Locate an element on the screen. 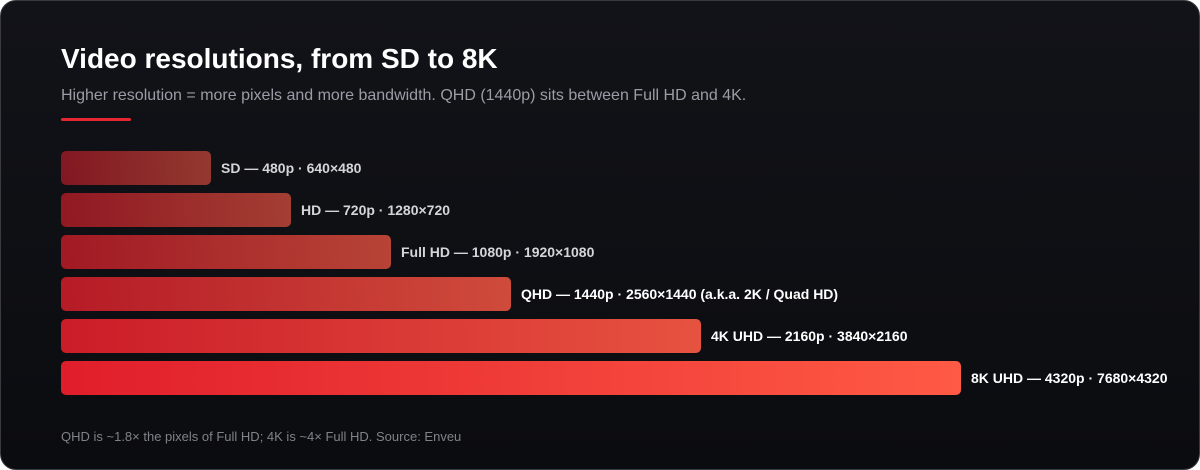 Image resolution: width=1200 pixels, height=470 pixels. bar-row: Full HD — 1080p · 1920×1080 is located at coordinates (614, 252).